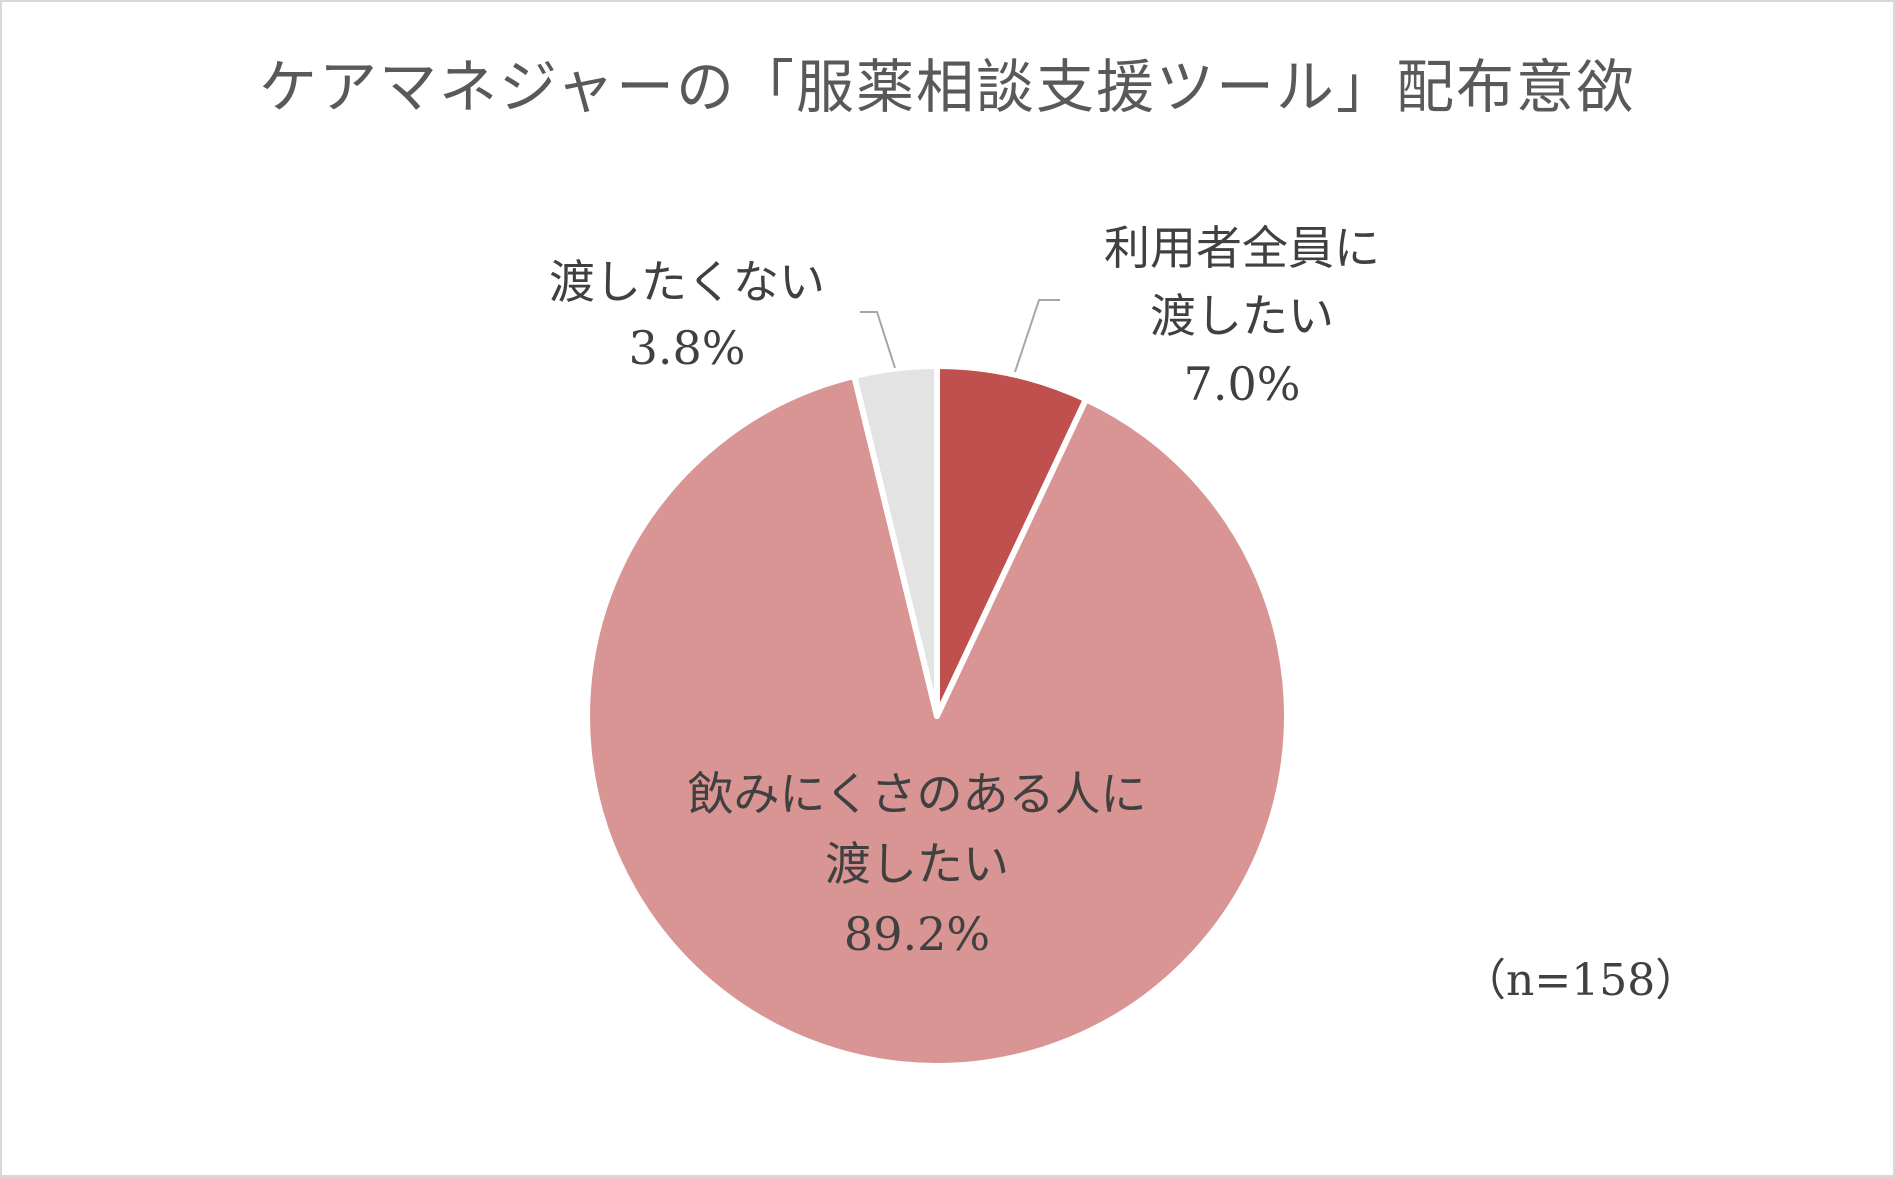  What do you see at coordinates (916, 794) in the screenshot?
I see `slice-name-label-2: 飲みにくさのある人に` at bounding box center [916, 794].